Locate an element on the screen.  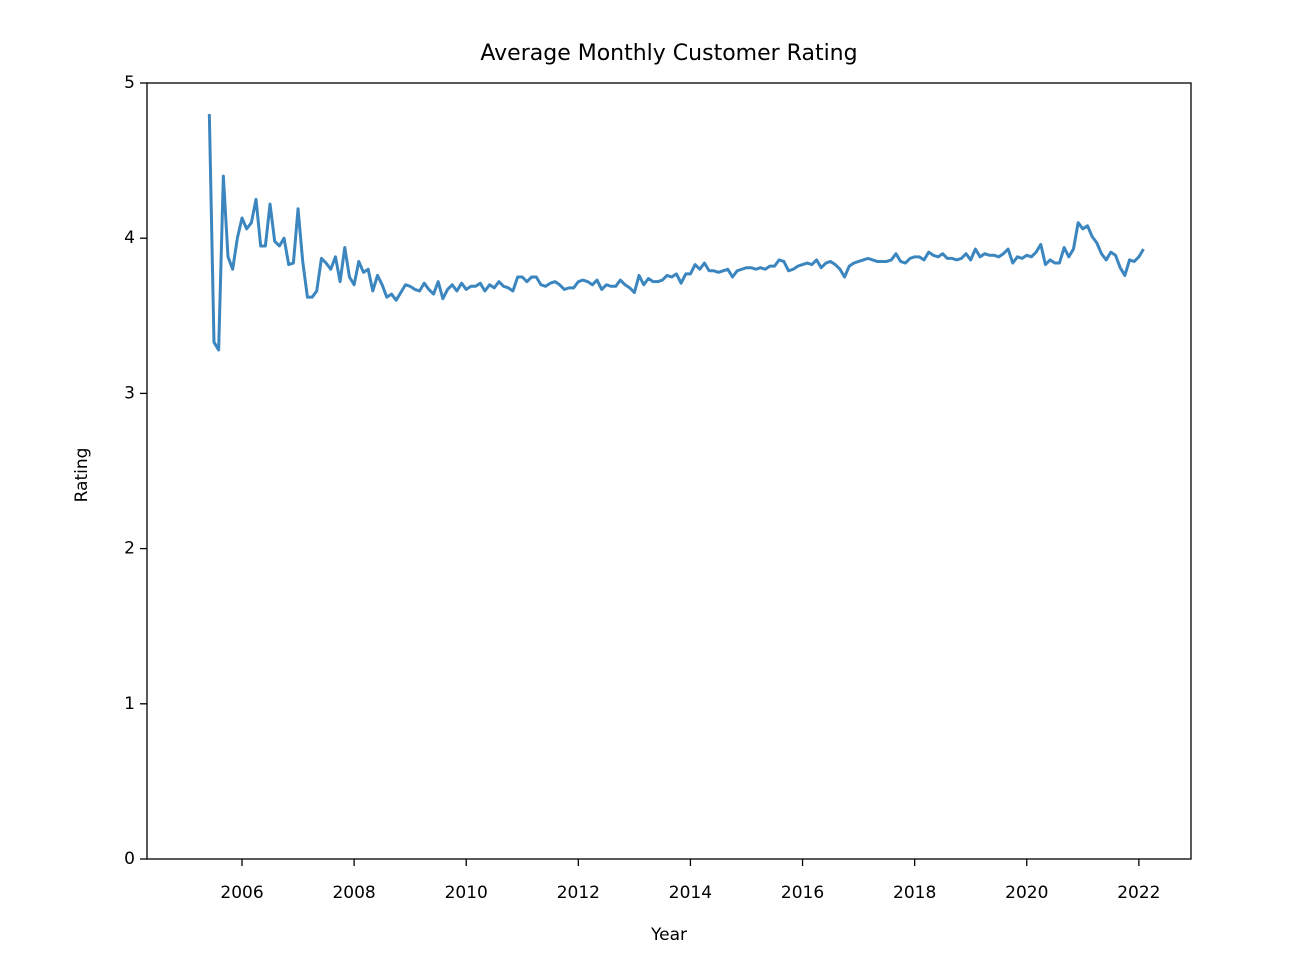
x-tick-label: 2020 is located at coordinates (1026, 893).